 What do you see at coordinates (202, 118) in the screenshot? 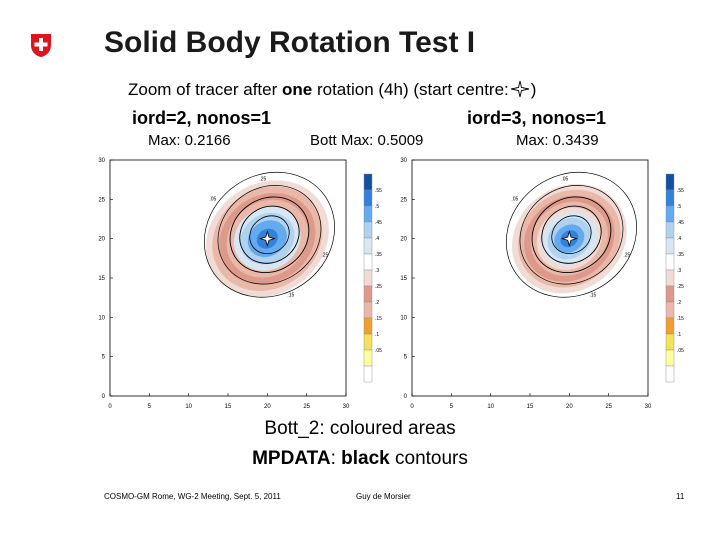
I see `left-config-label: iord=2, nonos=1` at bounding box center [202, 118].